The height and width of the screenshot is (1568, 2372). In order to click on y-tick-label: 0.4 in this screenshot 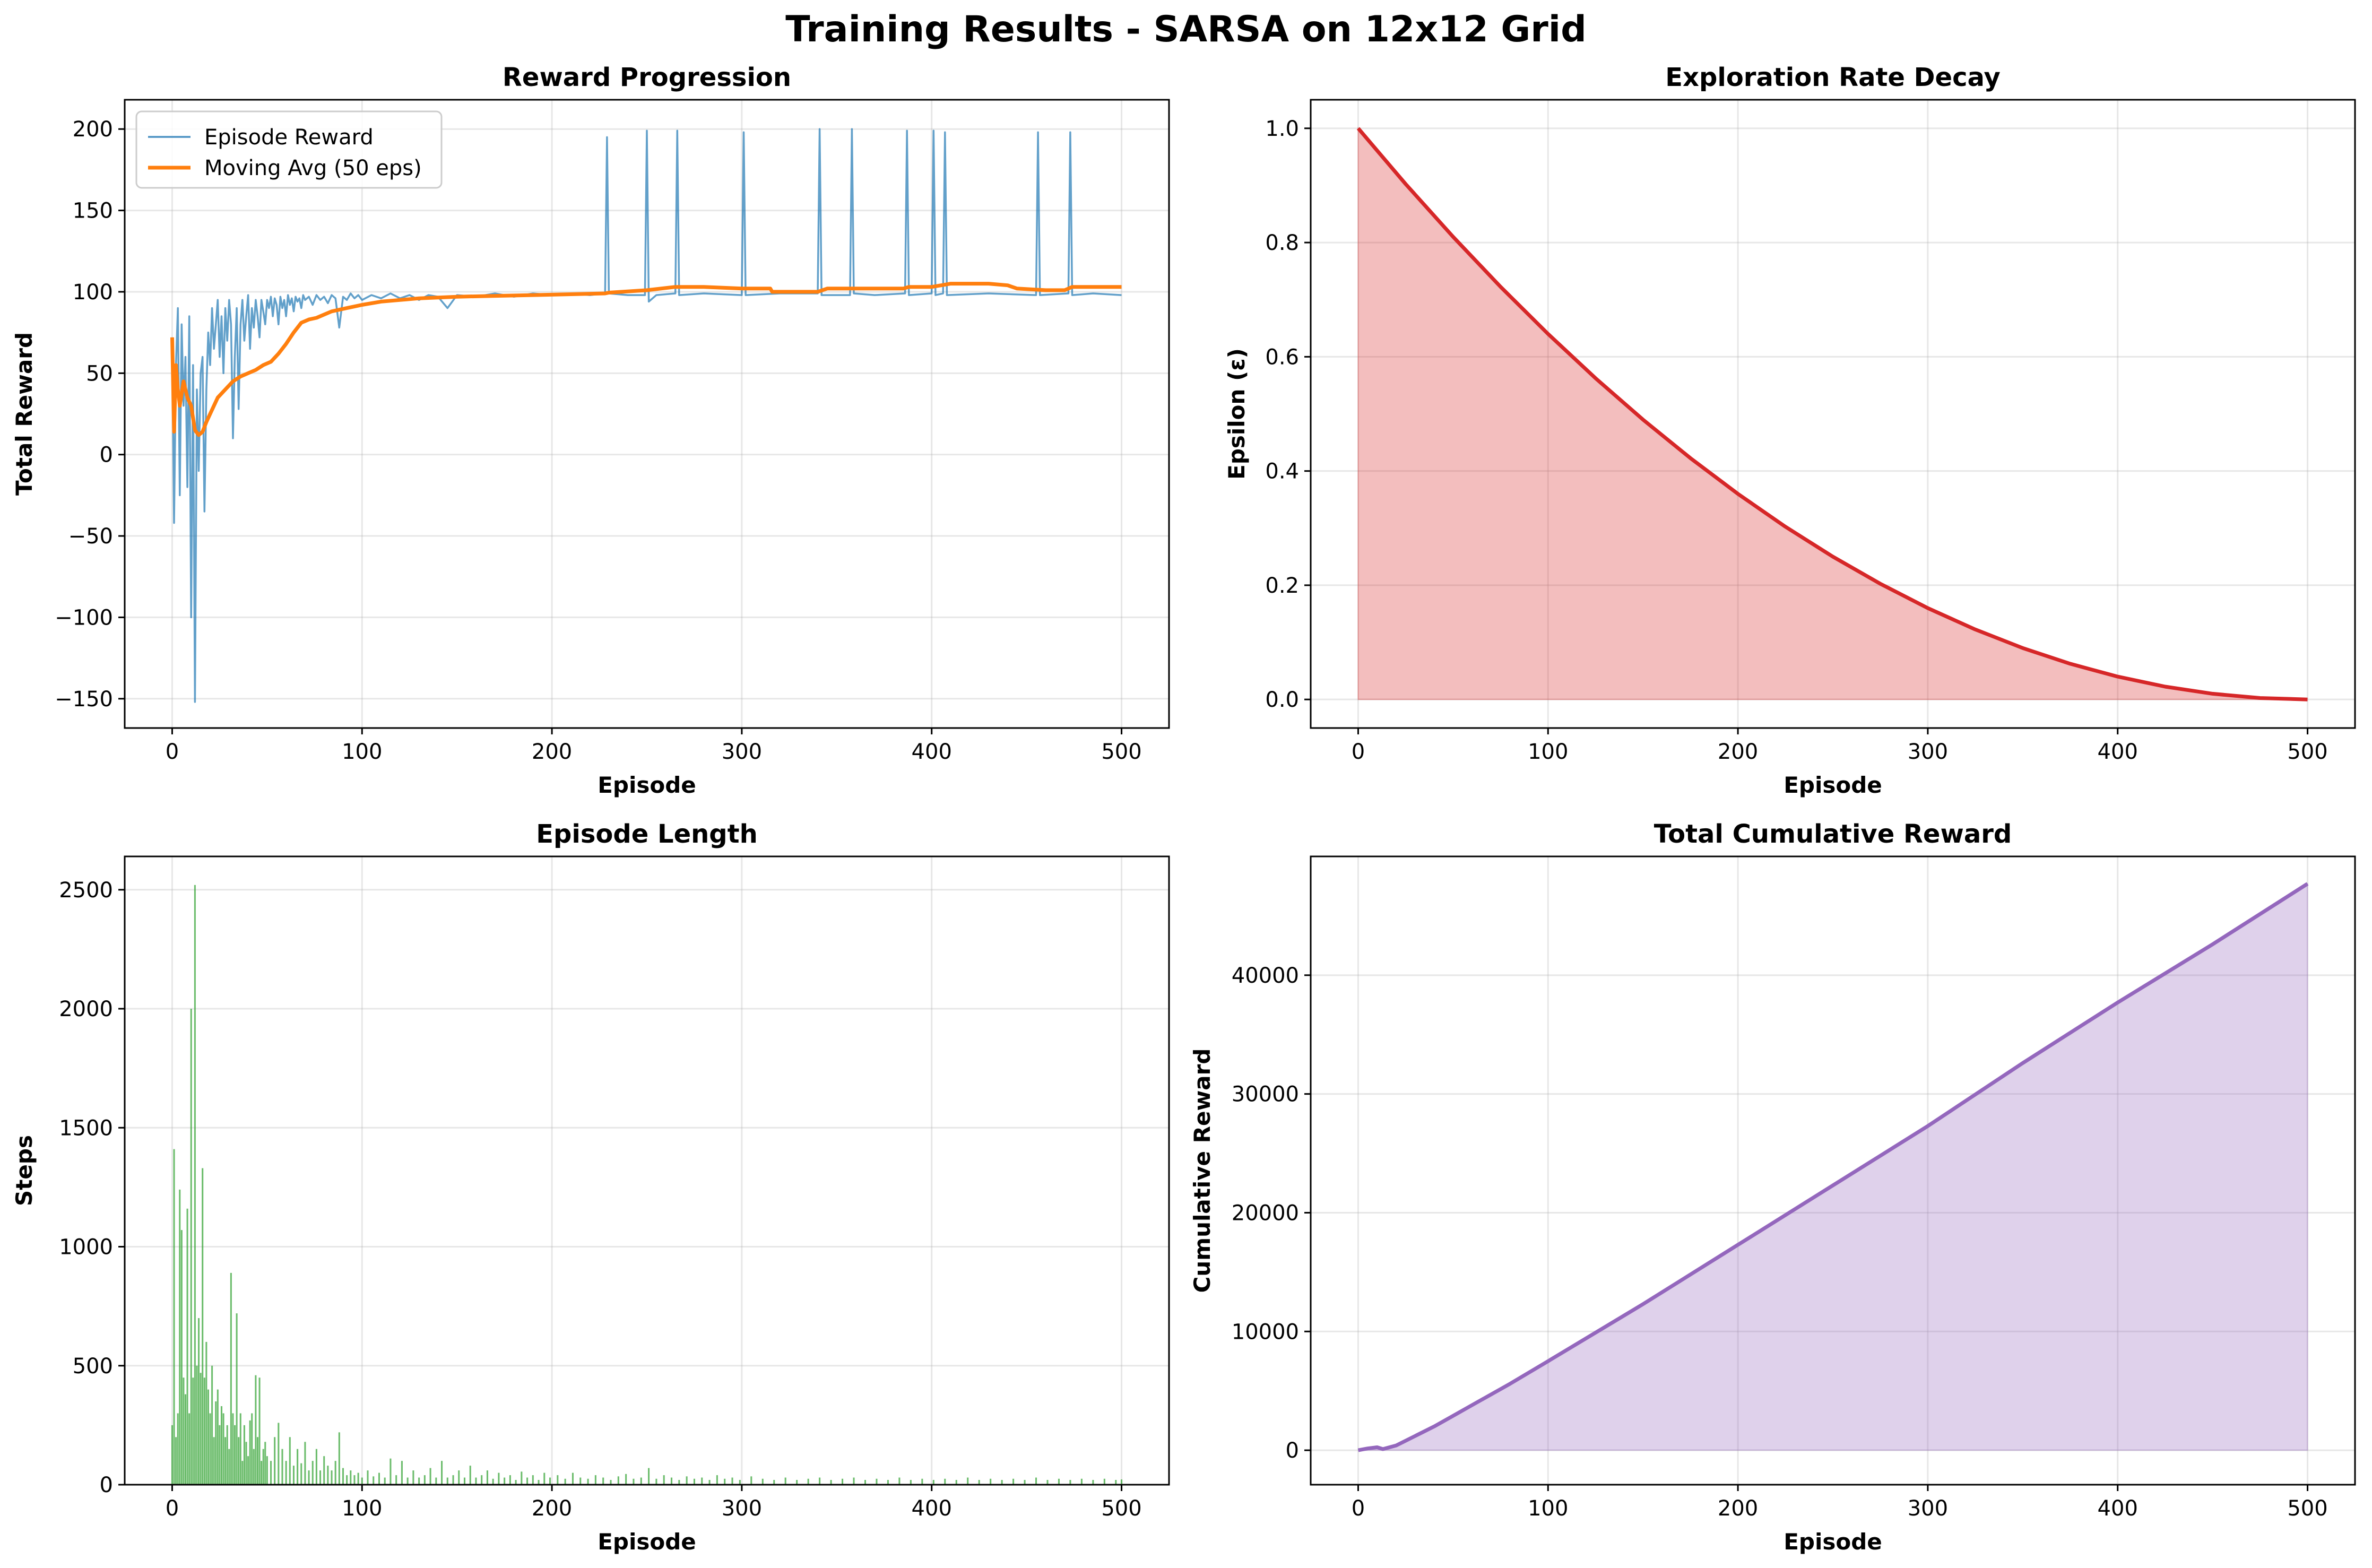, I will do `click(1282, 472)`.